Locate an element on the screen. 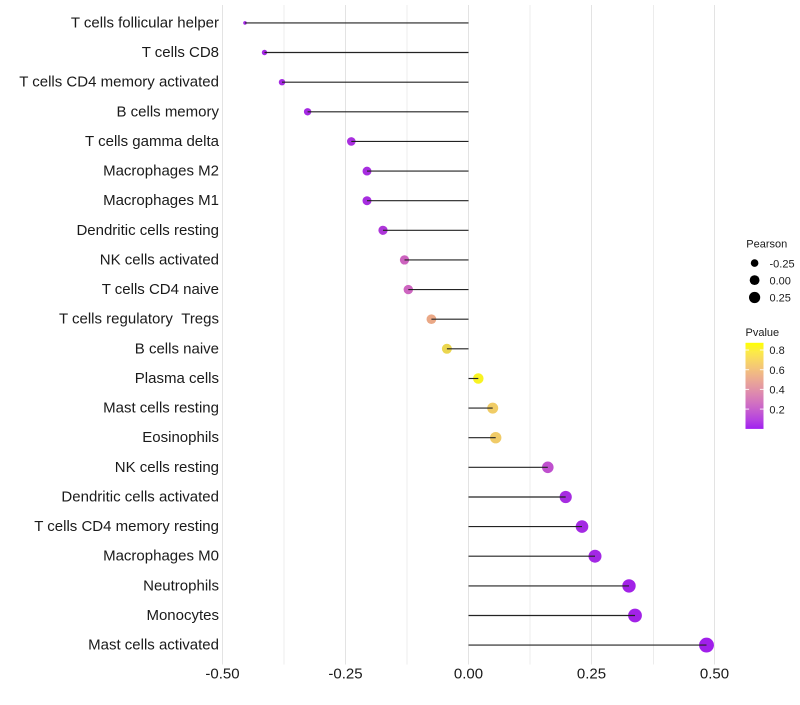 Image resolution: width=800 pixels, height=705 pixels. svg-text: Macrophages M1 is located at coordinates (161, 200).